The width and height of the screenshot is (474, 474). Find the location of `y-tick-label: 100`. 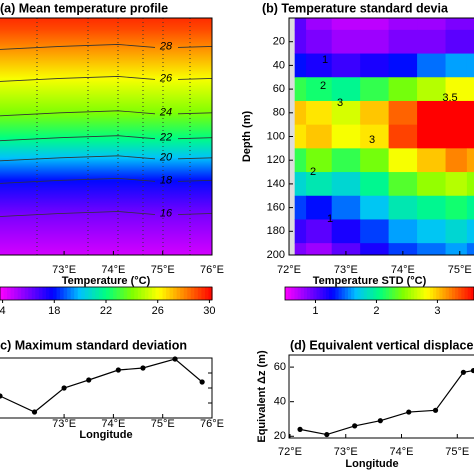

y-tick-label: 100 is located at coordinates (276, 136).